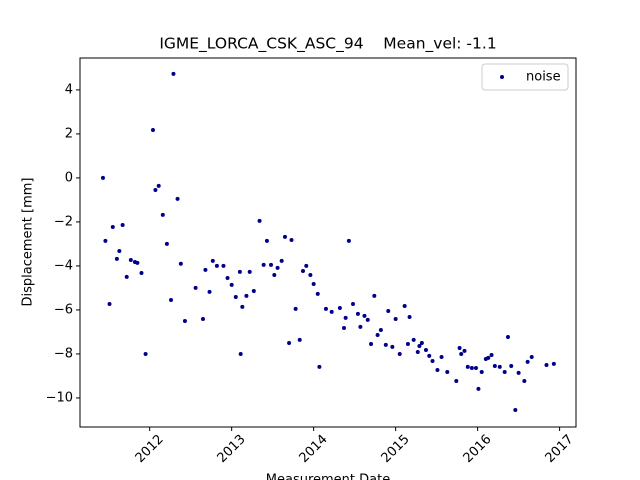 The height and width of the screenshot is (480, 640). Describe the element at coordinates (63, 353) in the screenshot. I see `y-tick-label: −8` at that location.